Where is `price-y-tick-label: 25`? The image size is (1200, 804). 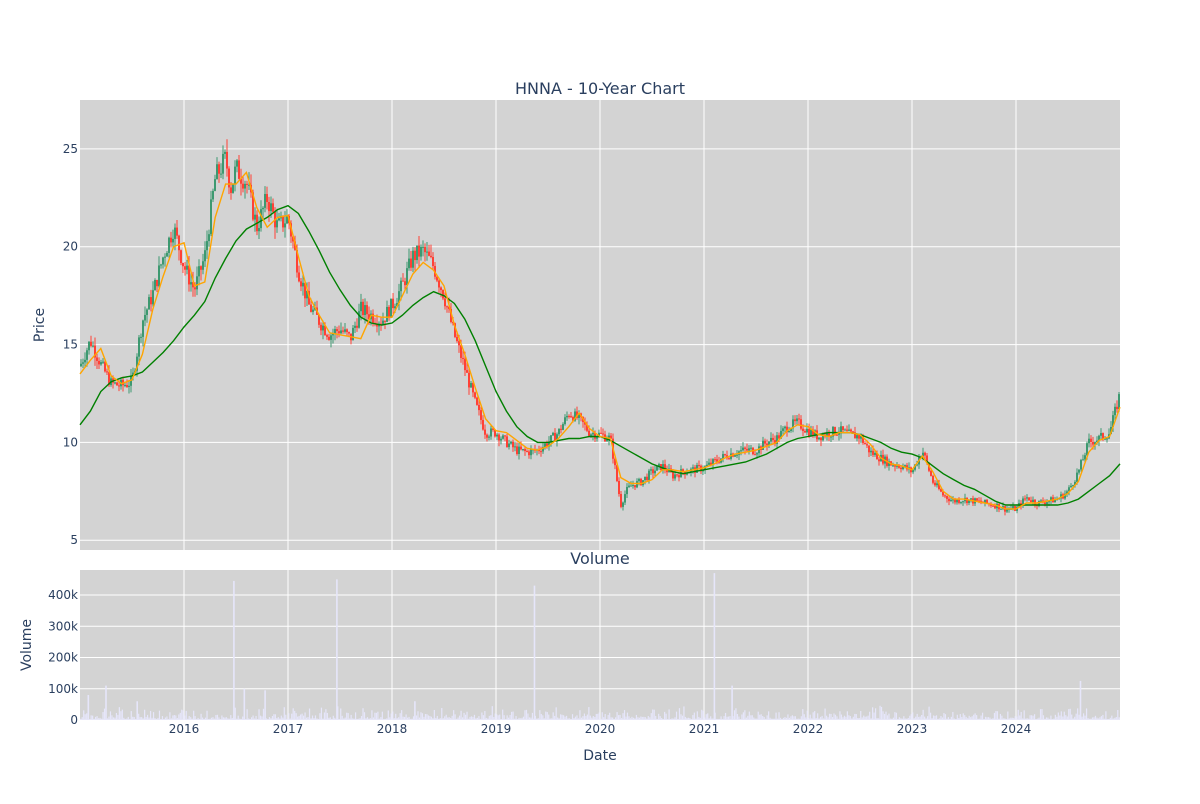
price-y-tick-label: 25 is located at coordinates (70, 149).